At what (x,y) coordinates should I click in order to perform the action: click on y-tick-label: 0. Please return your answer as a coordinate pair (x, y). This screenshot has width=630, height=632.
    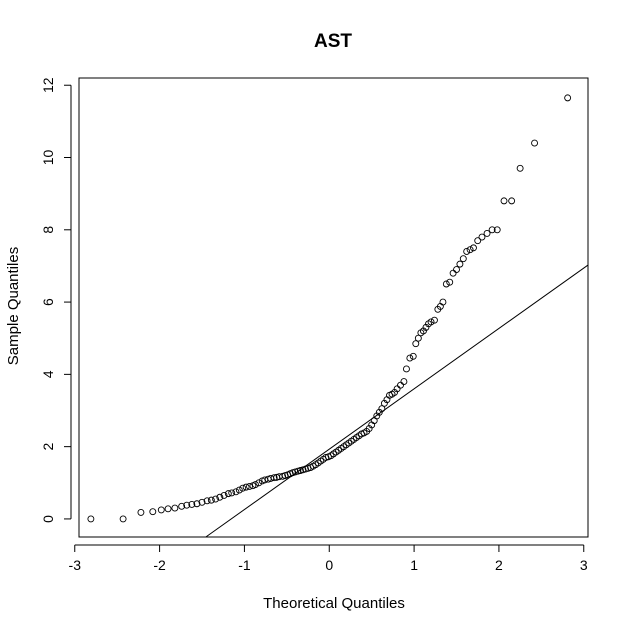
    Looking at the image, I should click on (48, 519).